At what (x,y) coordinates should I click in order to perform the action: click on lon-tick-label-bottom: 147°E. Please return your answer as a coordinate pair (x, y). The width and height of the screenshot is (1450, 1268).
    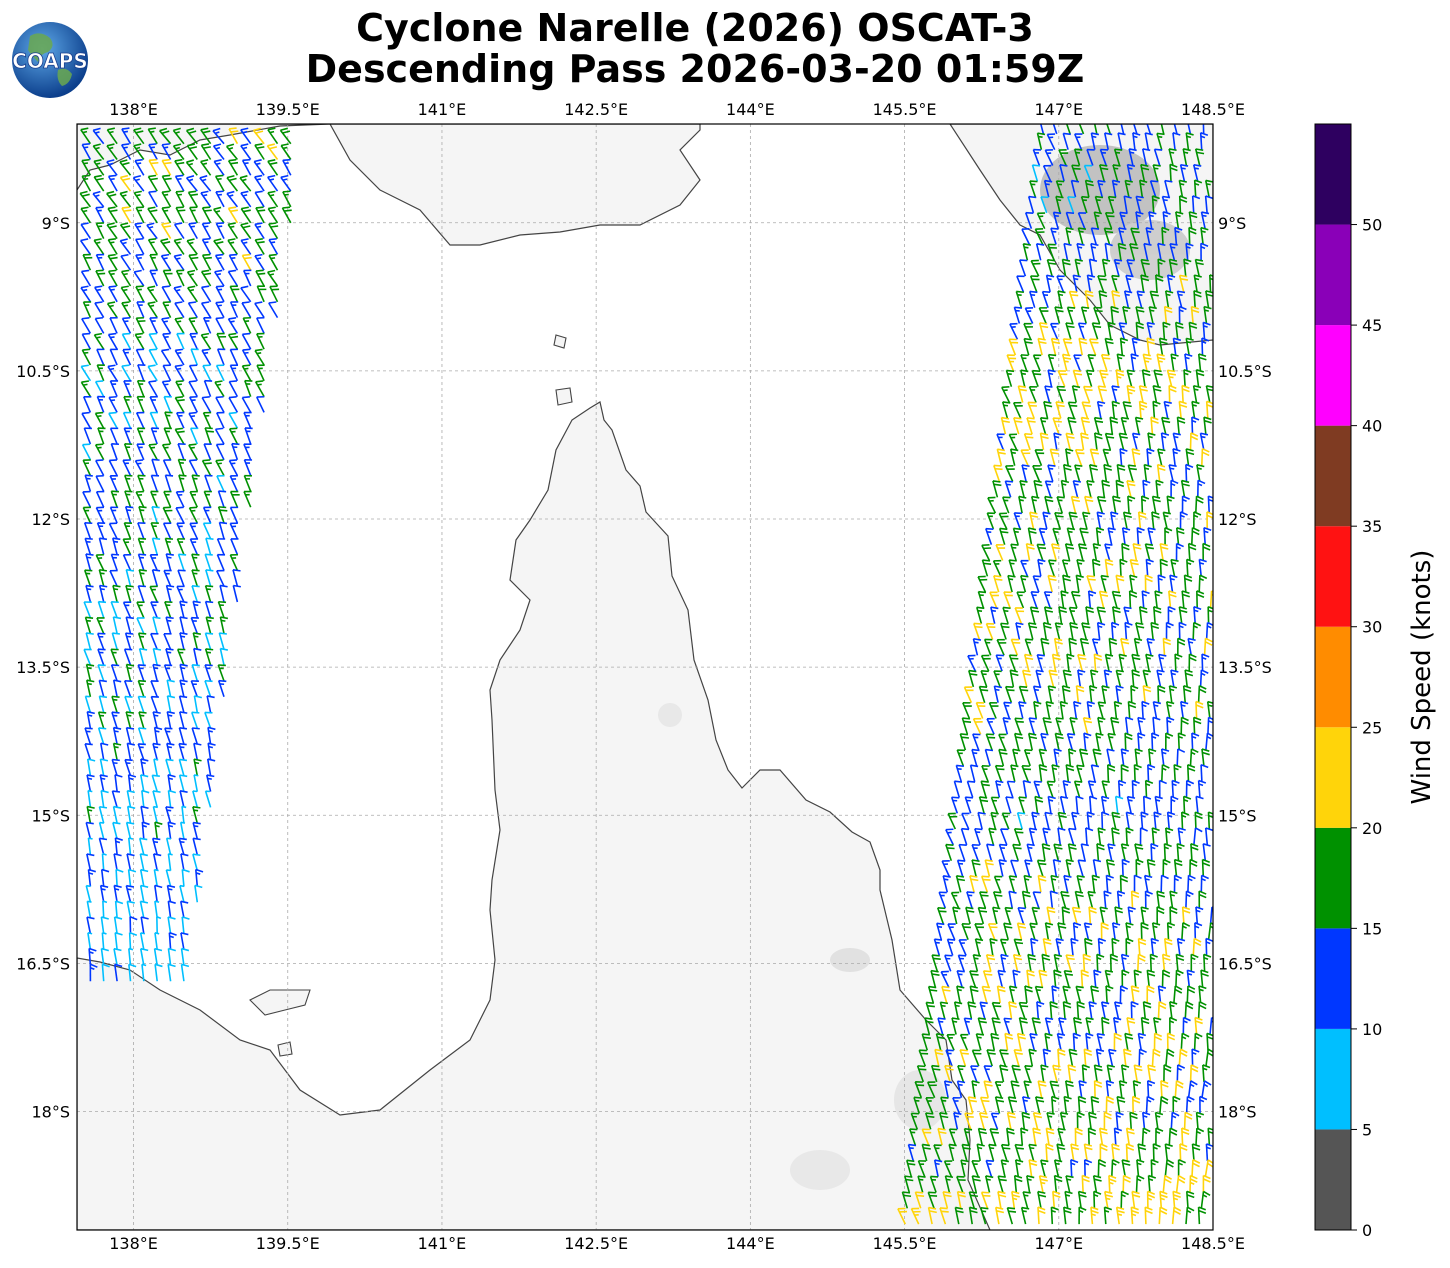
    Looking at the image, I should click on (1058, 1243).